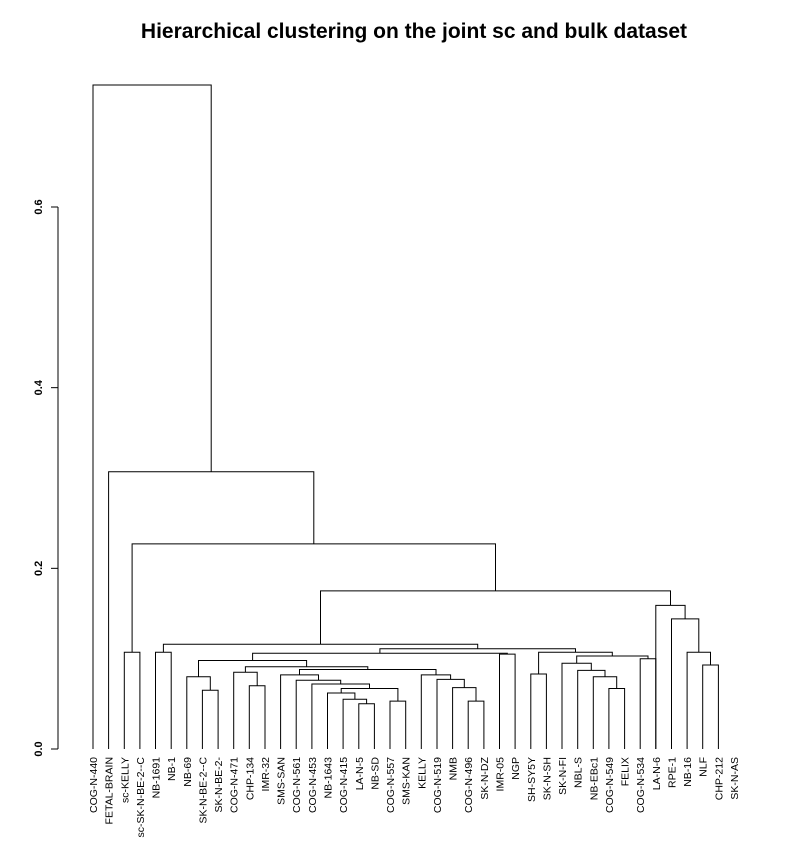 This screenshot has height=850, width=800. I want to click on leaf-label: NMB, so click(454, 768).